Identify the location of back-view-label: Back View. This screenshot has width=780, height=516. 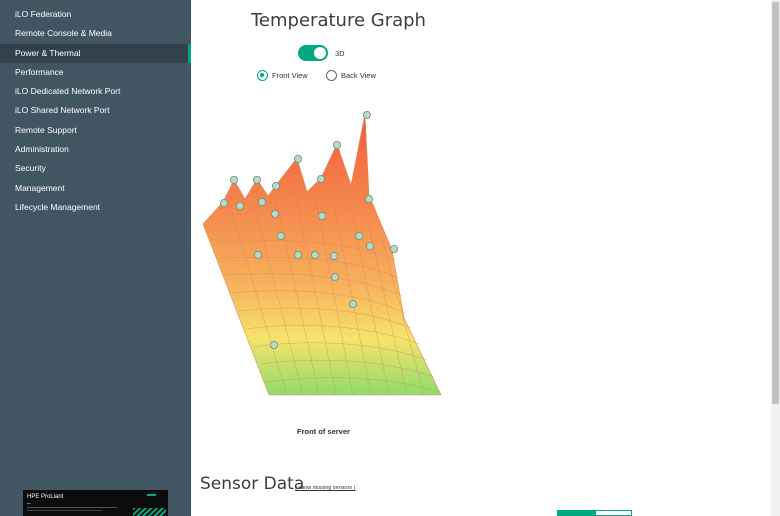
(358, 75).